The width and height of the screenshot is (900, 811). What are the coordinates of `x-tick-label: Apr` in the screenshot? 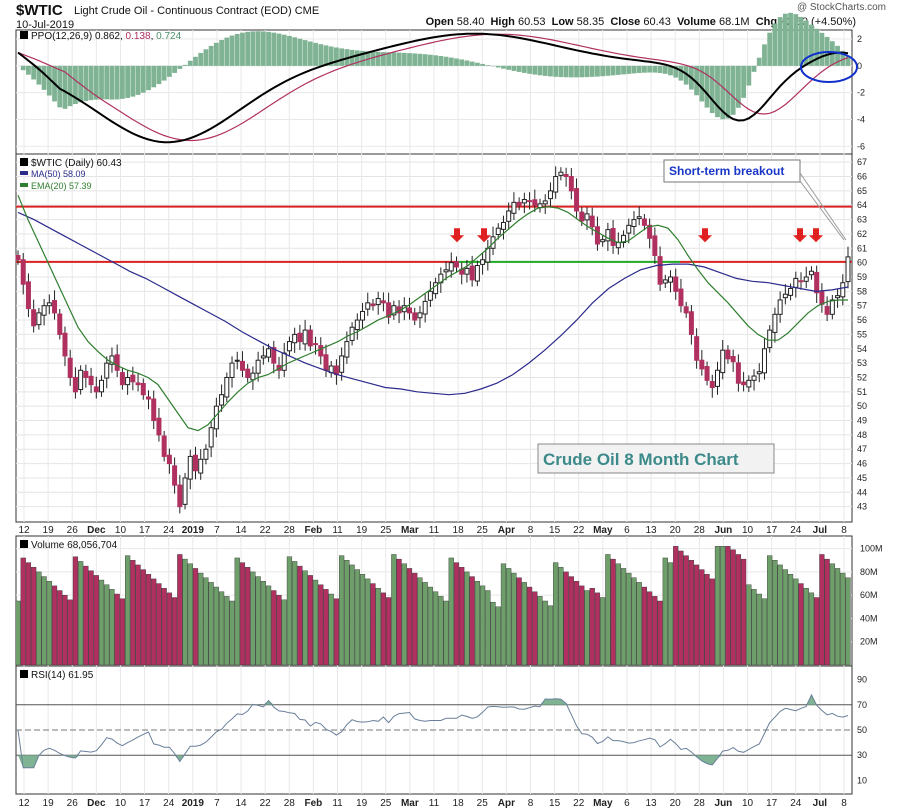 It's located at (506, 530).